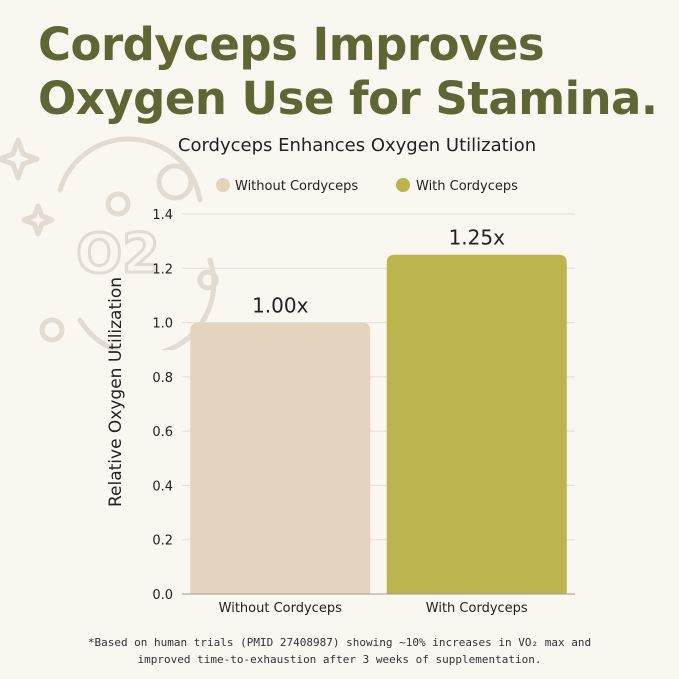 The width and height of the screenshot is (679, 679). I want to click on y-axis-label: Relative Oxygen Utilization, so click(116, 392).